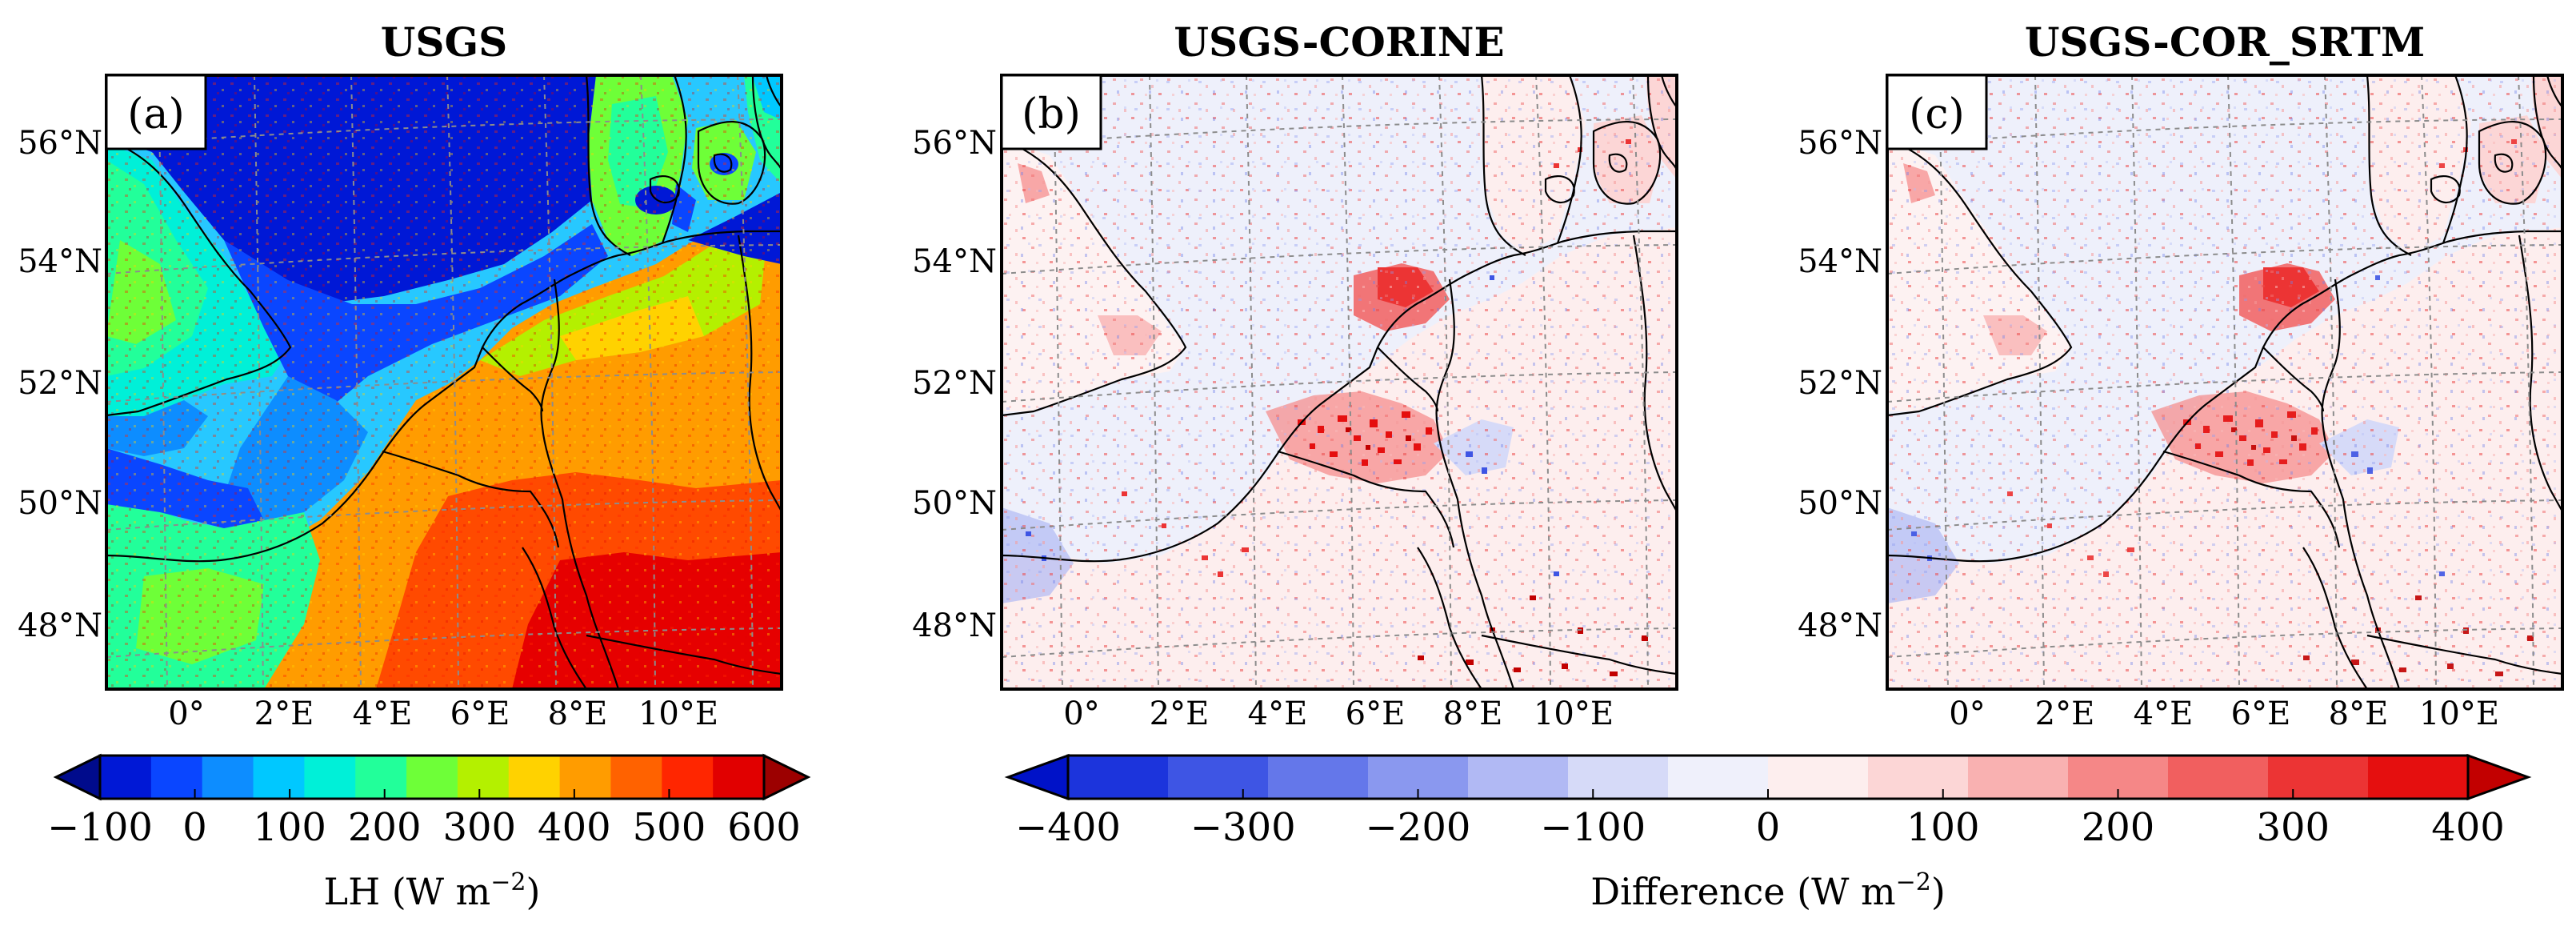 Image resolution: width=2576 pixels, height=926 pixels. I want to click on lat-label-b-48: 48°N, so click(954, 625).